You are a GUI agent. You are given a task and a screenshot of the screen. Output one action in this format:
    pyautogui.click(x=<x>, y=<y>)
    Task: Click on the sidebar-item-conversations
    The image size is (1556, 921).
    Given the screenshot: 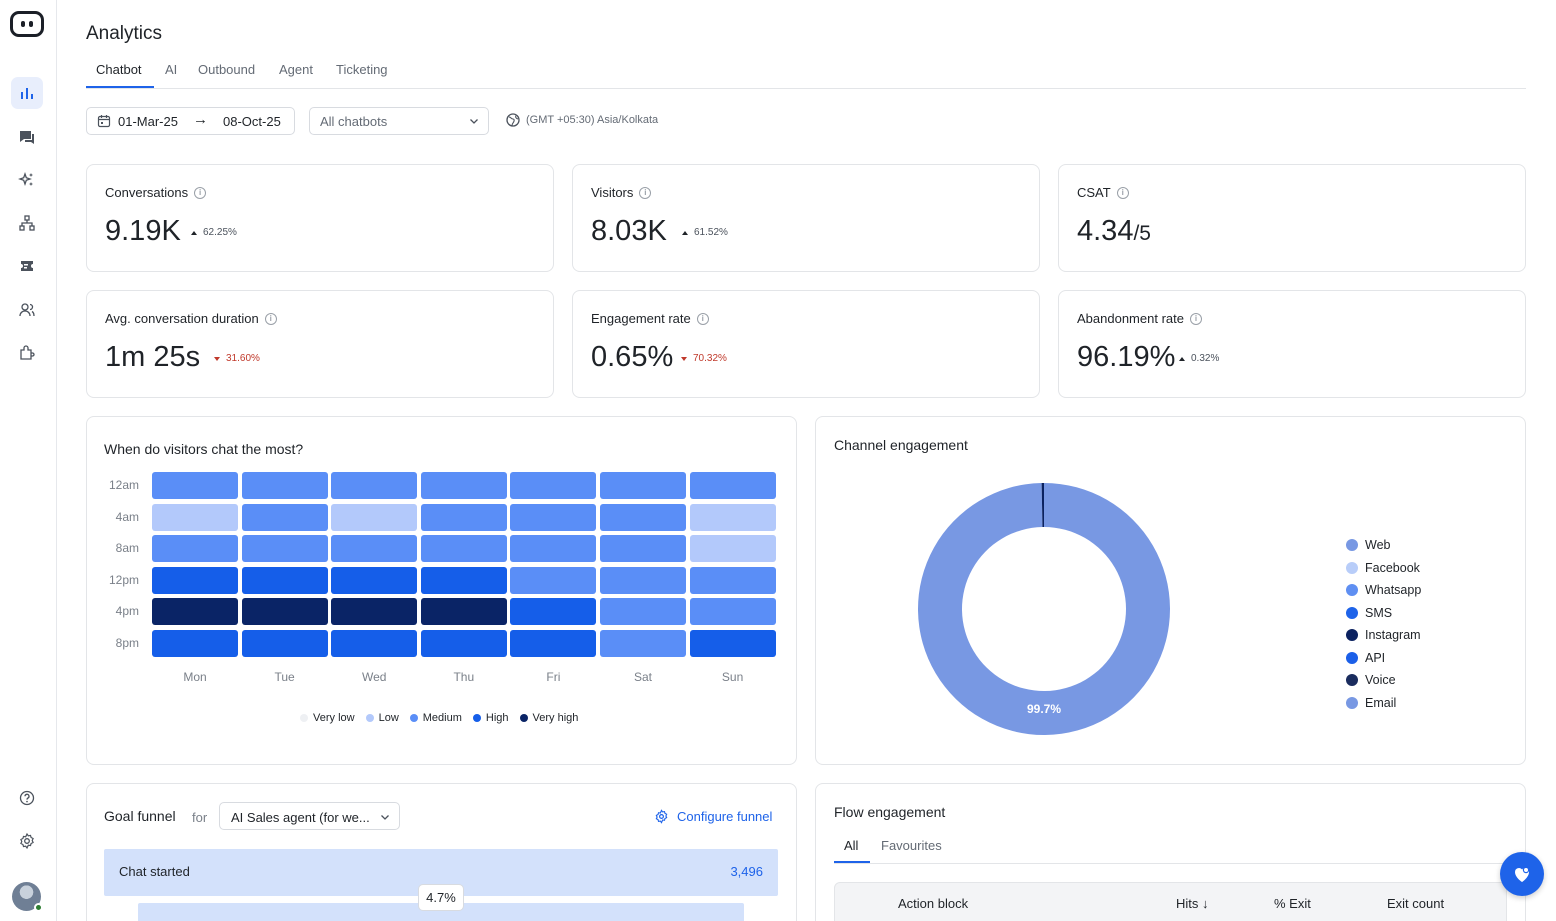 What is the action you would take?
    pyautogui.click(x=27, y=137)
    